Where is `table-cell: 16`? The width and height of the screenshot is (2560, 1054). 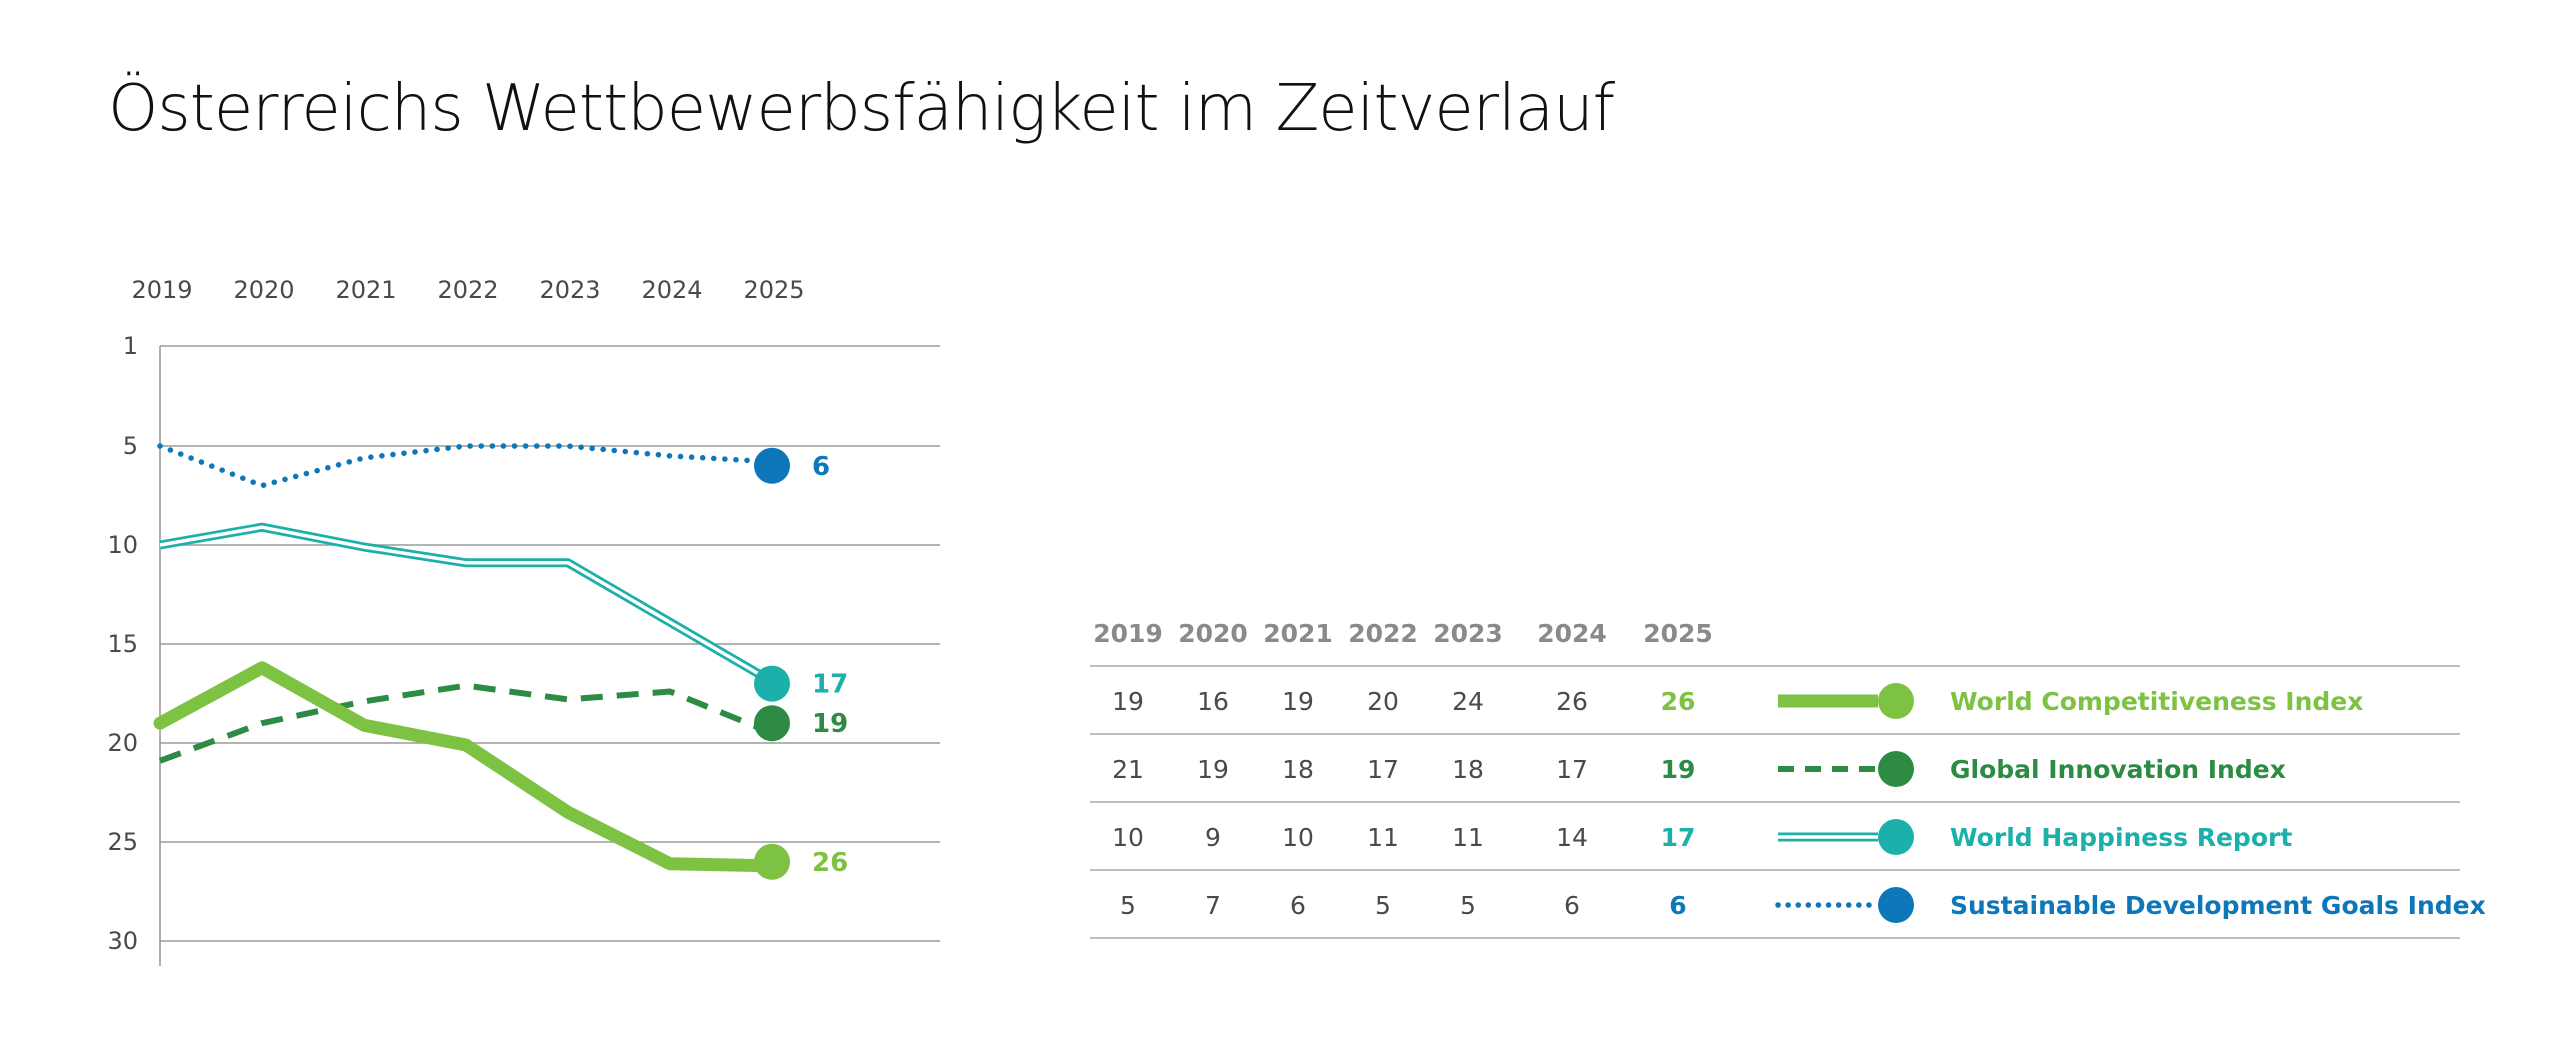 table-cell: 16 is located at coordinates (1213, 701).